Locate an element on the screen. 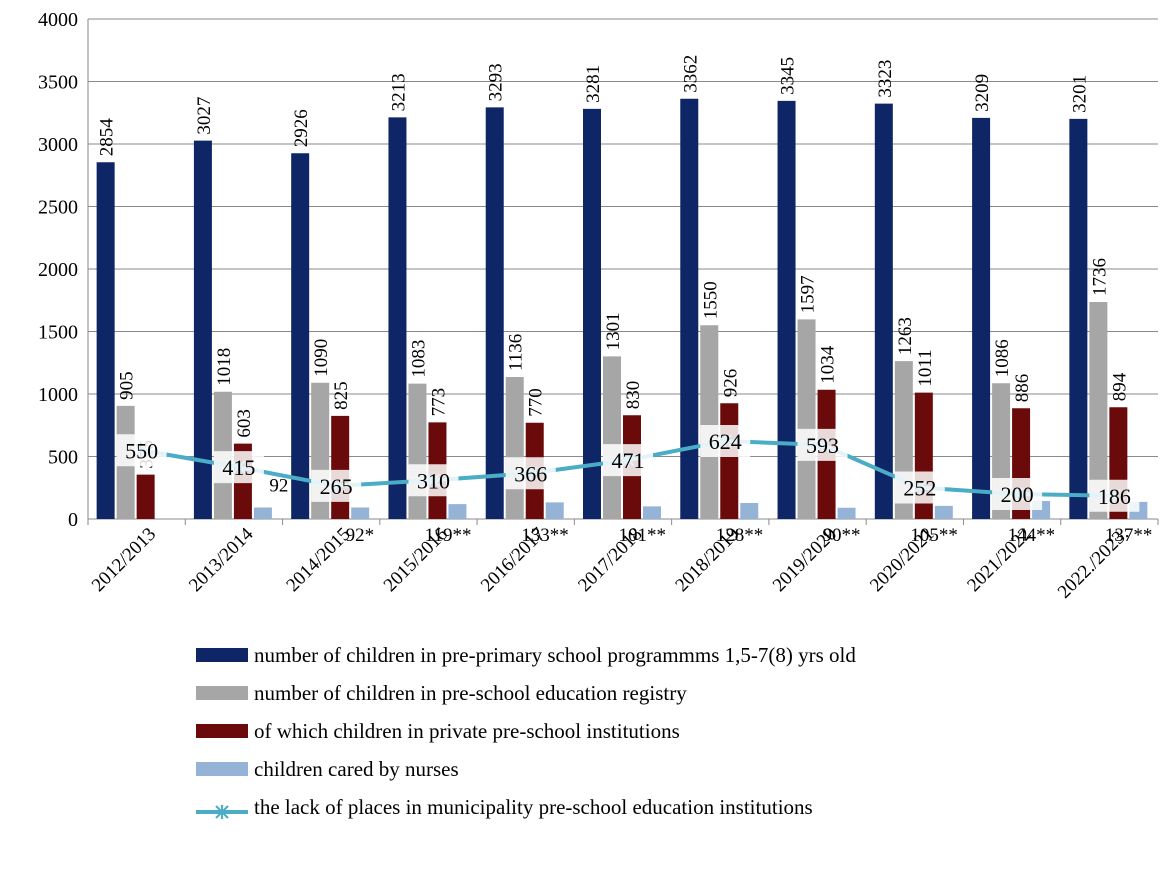 This screenshot has width=1168, height=871. y-tick-label: 1500 is located at coordinates (58, 333).